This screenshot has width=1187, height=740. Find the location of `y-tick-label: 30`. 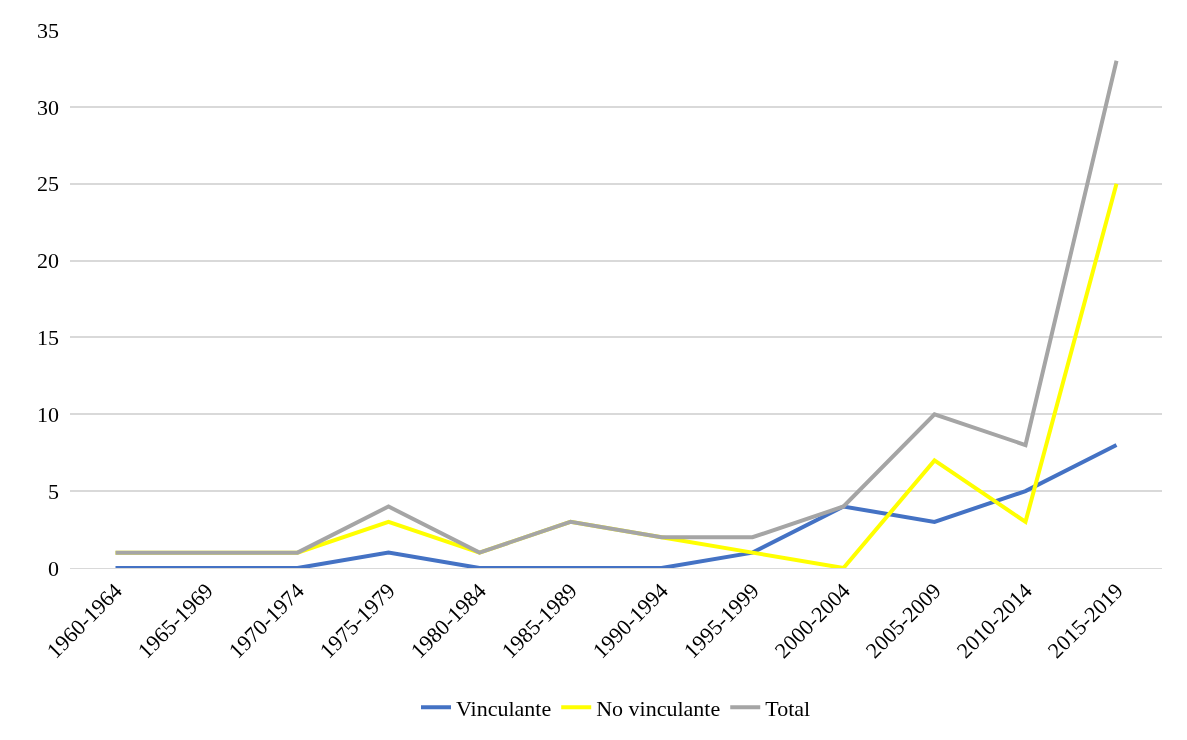

y-tick-label: 30 is located at coordinates (48, 107).